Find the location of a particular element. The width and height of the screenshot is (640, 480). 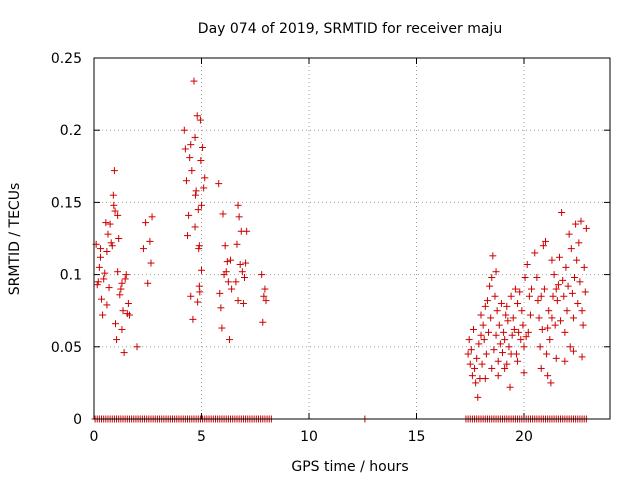

x-tick-labels: 0 5 10 15 20 is located at coordinates (311, 437).